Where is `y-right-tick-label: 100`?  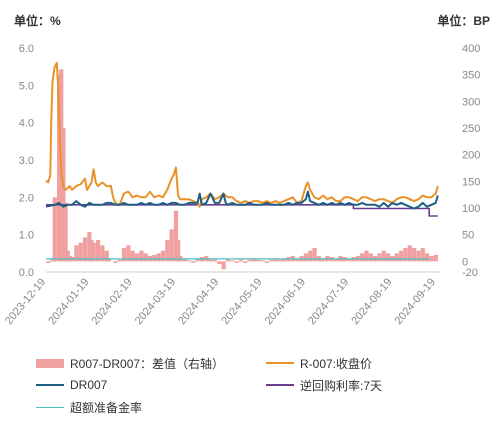 y-right-tick-label: 100 is located at coordinates (471, 209).